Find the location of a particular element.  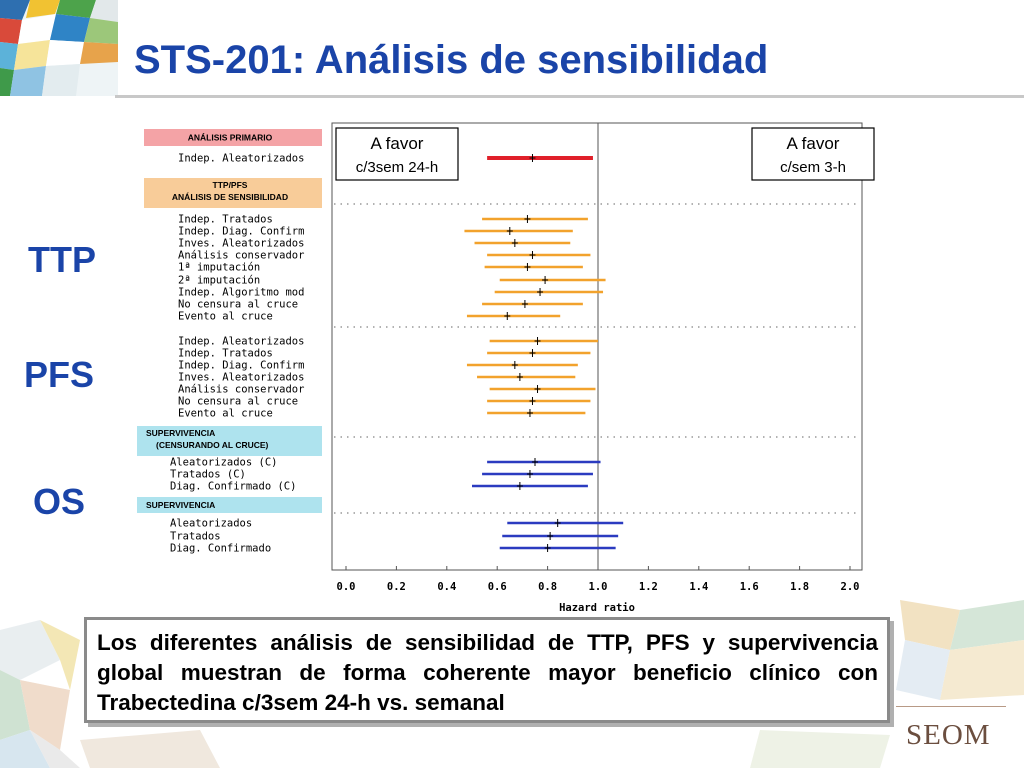

x-axis-label: Hazard ratio is located at coordinates (597, 608).